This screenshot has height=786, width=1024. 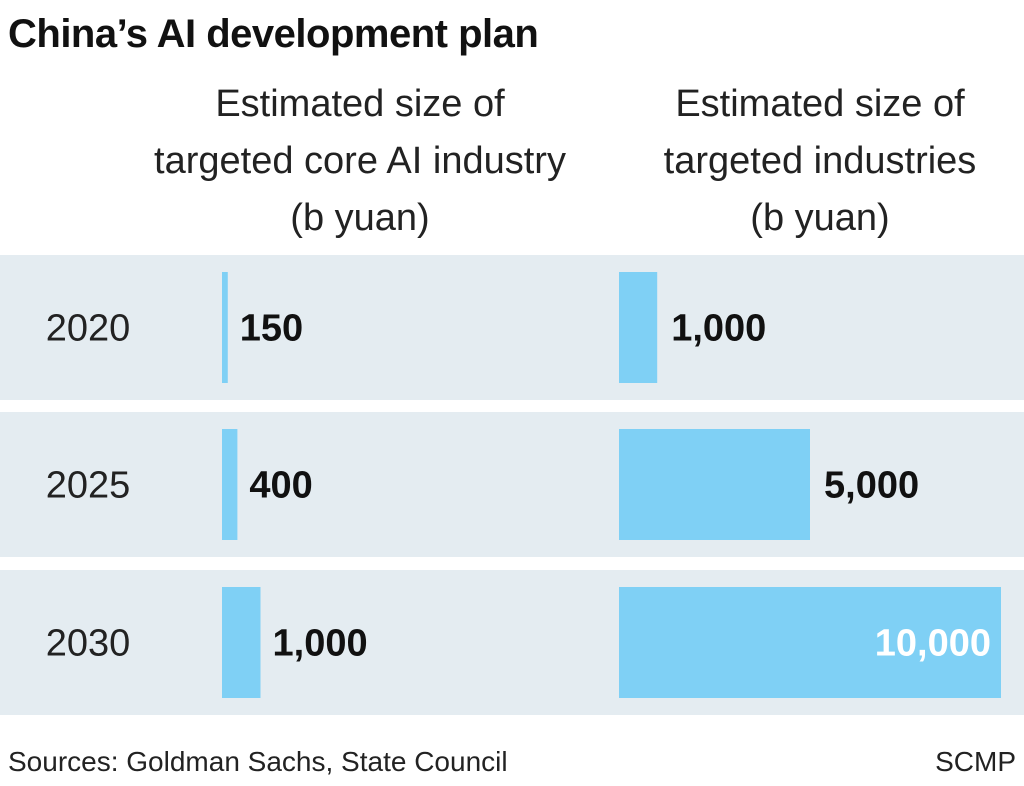 What do you see at coordinates (273, 34) in the screenshot?
I see `chart-title: China’s AI development plan` at bounding box center [273, 34].